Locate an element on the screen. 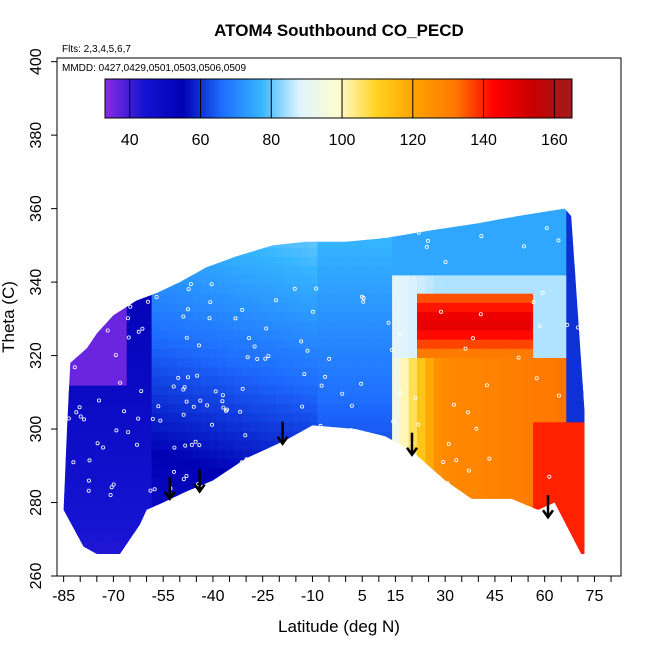 Image resolution: width=650 pixels, height=650 pixels. x-tick-label: 45 is located at coordinates (495, 596).